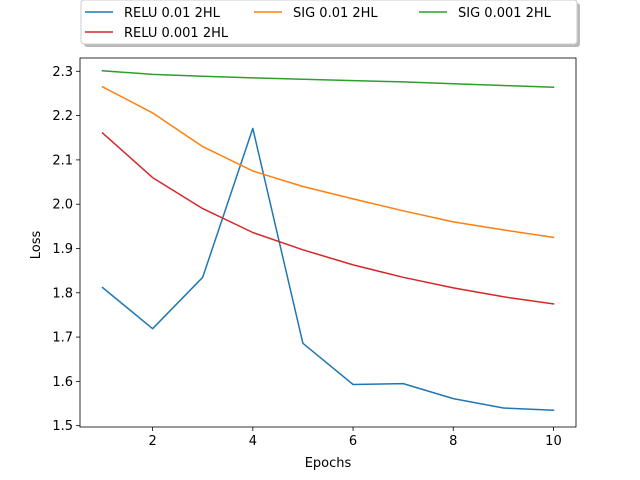 This screenshot has width=640, height=480. What do you see at coordinates (505, 13) in the screenshot?
I see `legend-label-2: SIG 0.001 2HL` at bounding box center [505, 13].